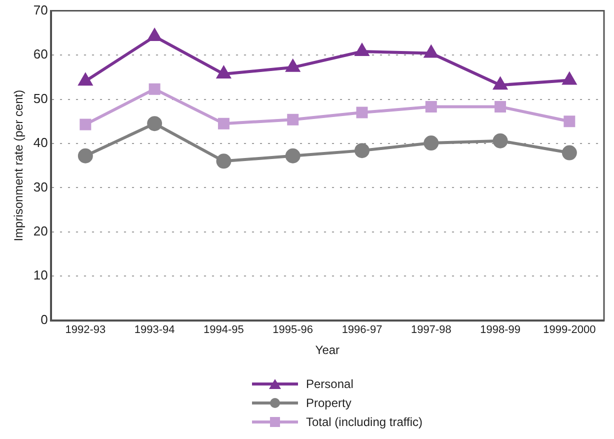 This screenshot has height=439, width=614. What do you see at coordinates (431, 330) in the screenshot?
I see `x-tick-label: 1997-98` at bounding box center [431, 330].